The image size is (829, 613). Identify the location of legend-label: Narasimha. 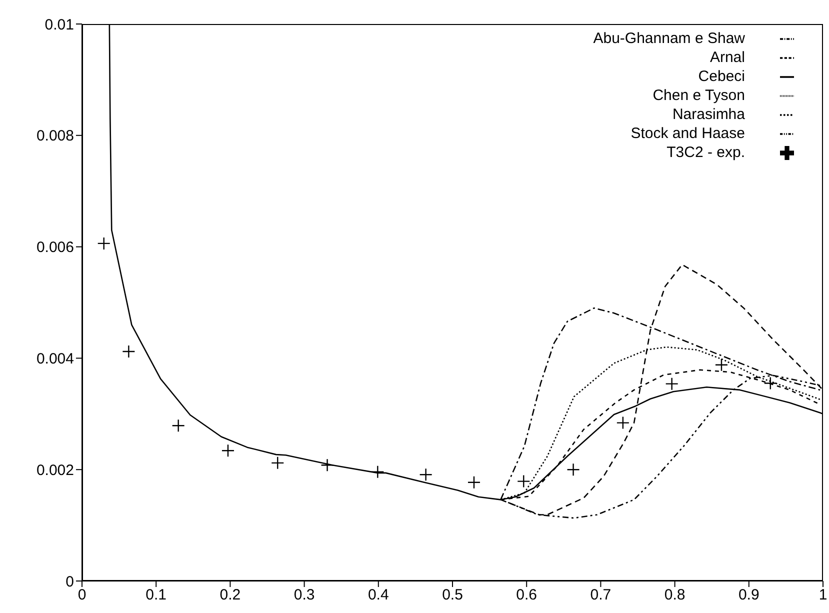
(708, 114).